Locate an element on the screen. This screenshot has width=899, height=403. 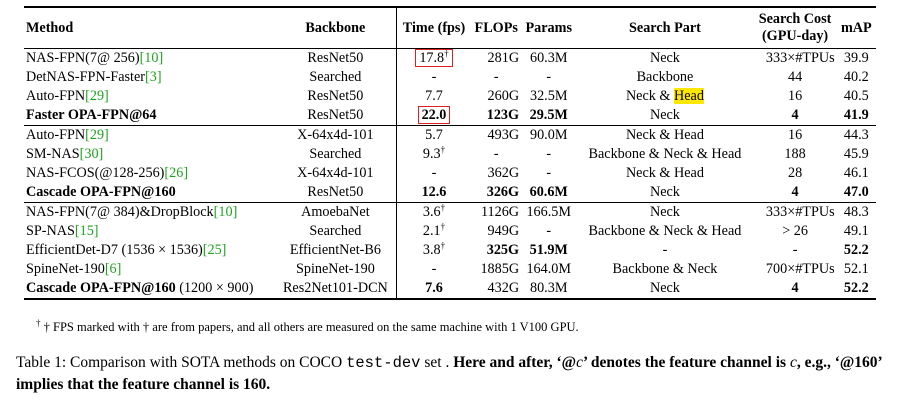
method-cell: SpineNet-190[6] is located at coordinates (74, 269).